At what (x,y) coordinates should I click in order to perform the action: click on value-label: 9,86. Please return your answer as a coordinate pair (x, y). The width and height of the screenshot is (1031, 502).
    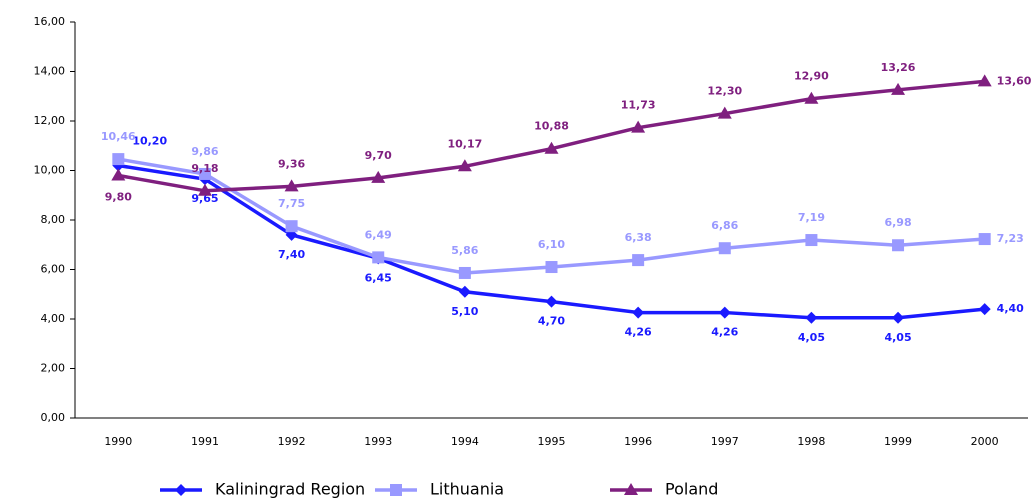
    Looking at the image, I should click on (204, 151).